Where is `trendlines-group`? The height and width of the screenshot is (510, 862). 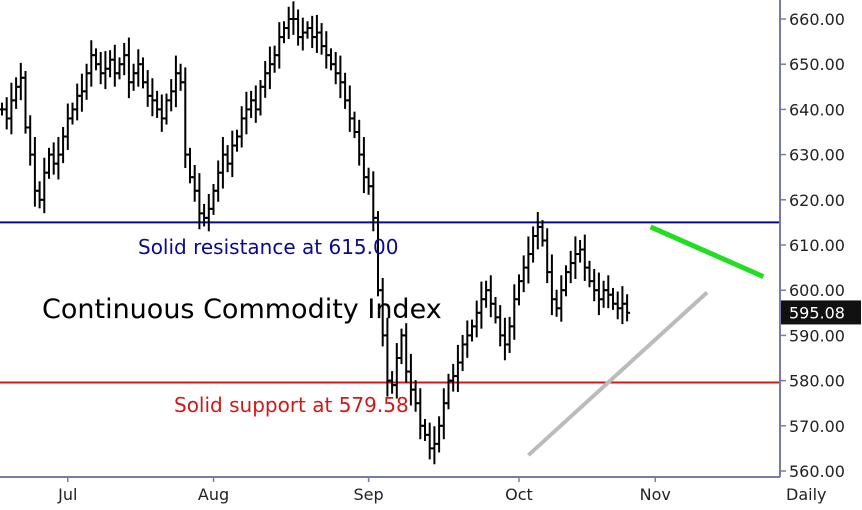 trendlines-group is located at coordinates (646, 340).